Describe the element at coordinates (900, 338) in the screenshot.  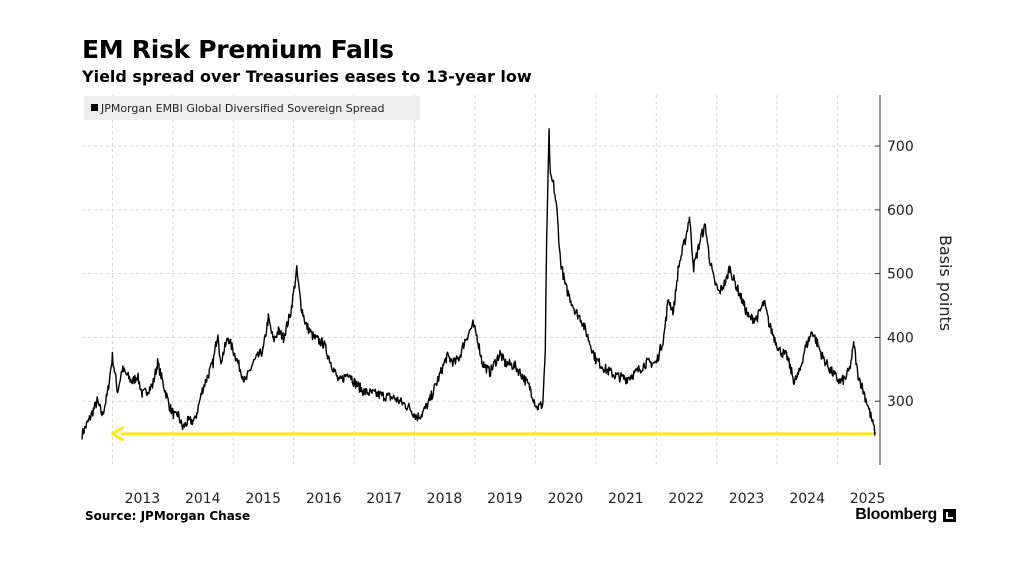
I see `y-tick-label: 400` at that location.